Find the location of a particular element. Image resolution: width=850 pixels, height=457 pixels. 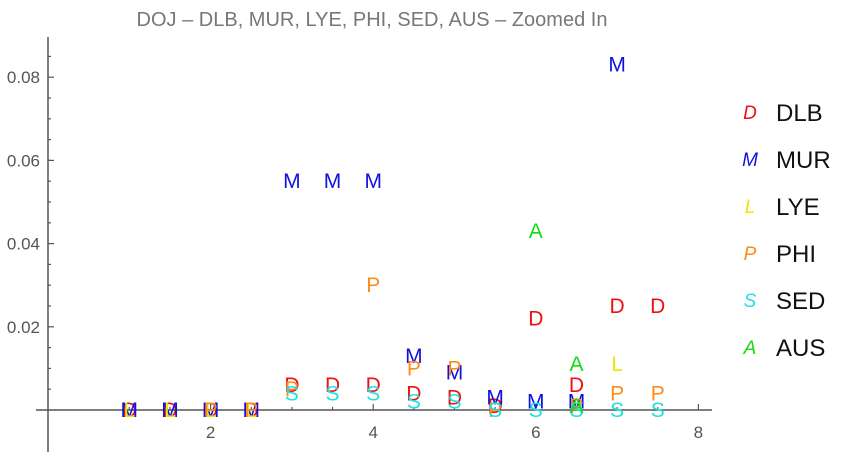

legend-marker: P is located at coordinates (750, 254).